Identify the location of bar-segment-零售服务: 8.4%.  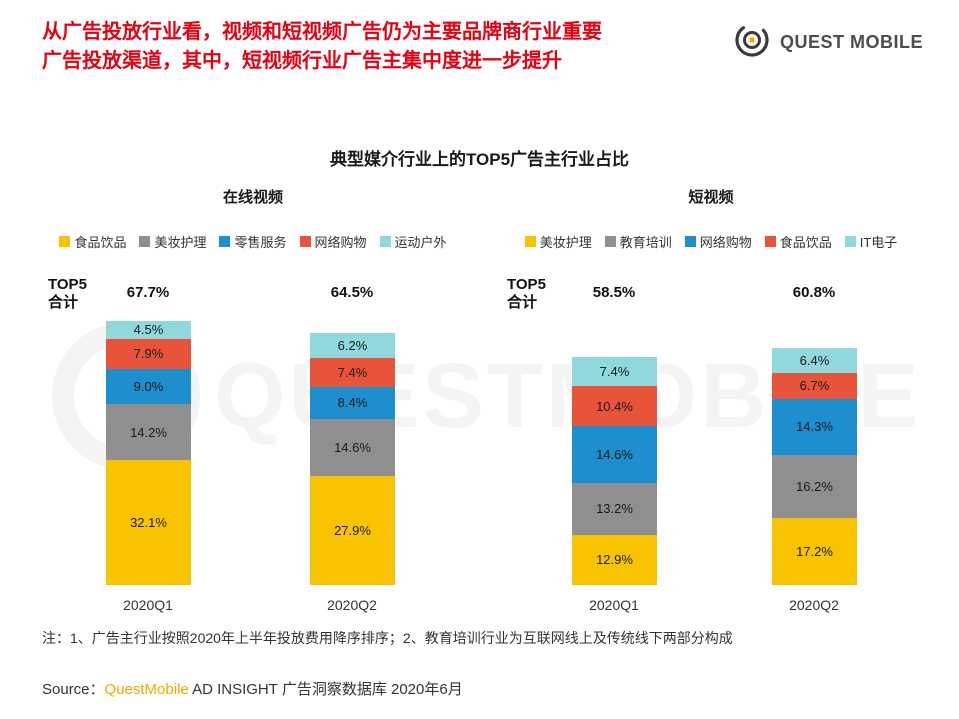
(352, 403).